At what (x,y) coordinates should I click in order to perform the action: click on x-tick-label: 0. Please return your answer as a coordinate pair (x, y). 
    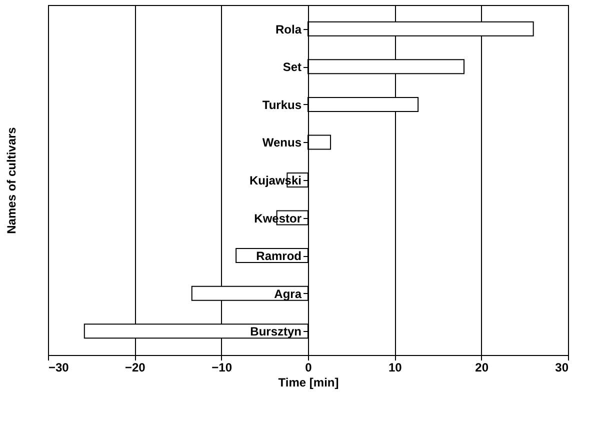
    Looking at the image, I should click on (308, 367).